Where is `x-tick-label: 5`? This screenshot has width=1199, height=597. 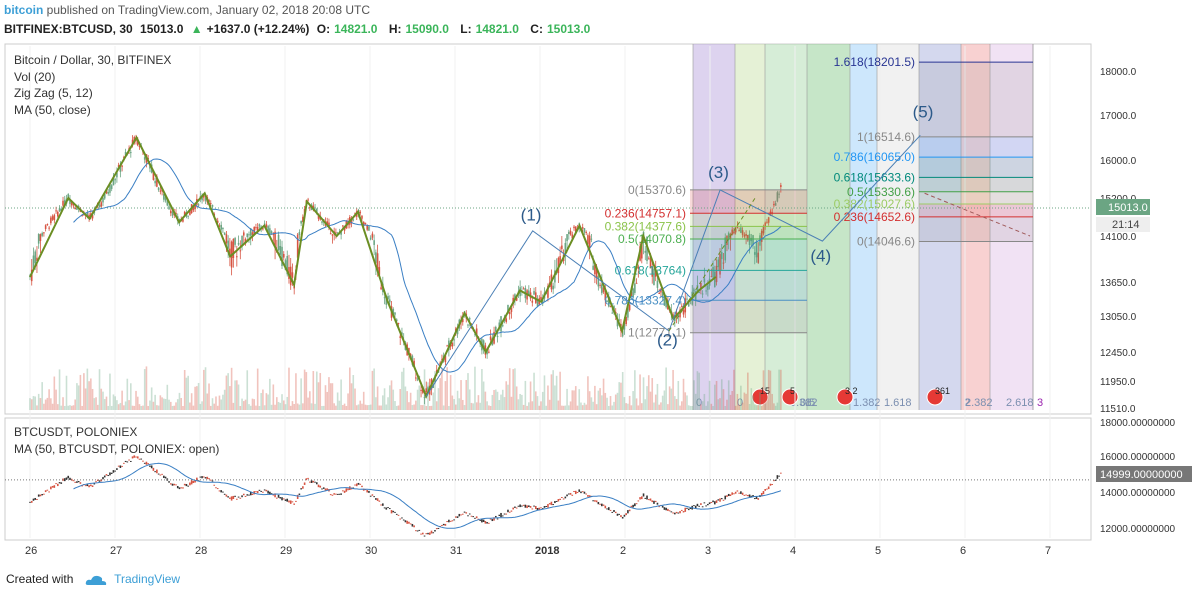 x-tick-label: 5 is located at coordinates (878, 551).